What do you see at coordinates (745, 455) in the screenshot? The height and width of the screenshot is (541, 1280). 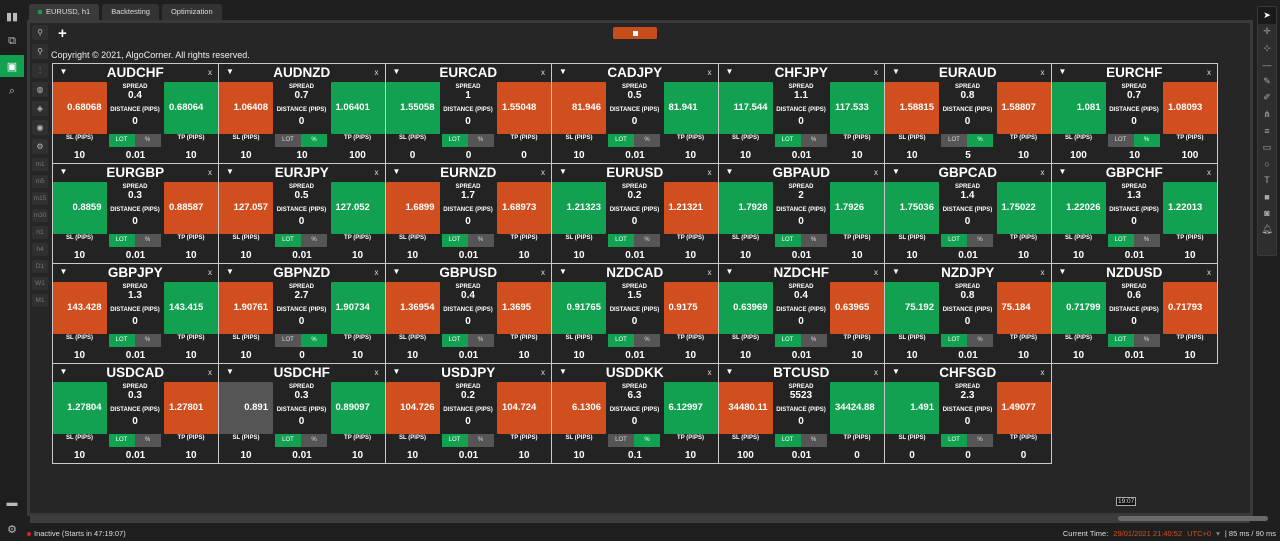 I see `sl-input: 100` at bounding box center [745, 455].